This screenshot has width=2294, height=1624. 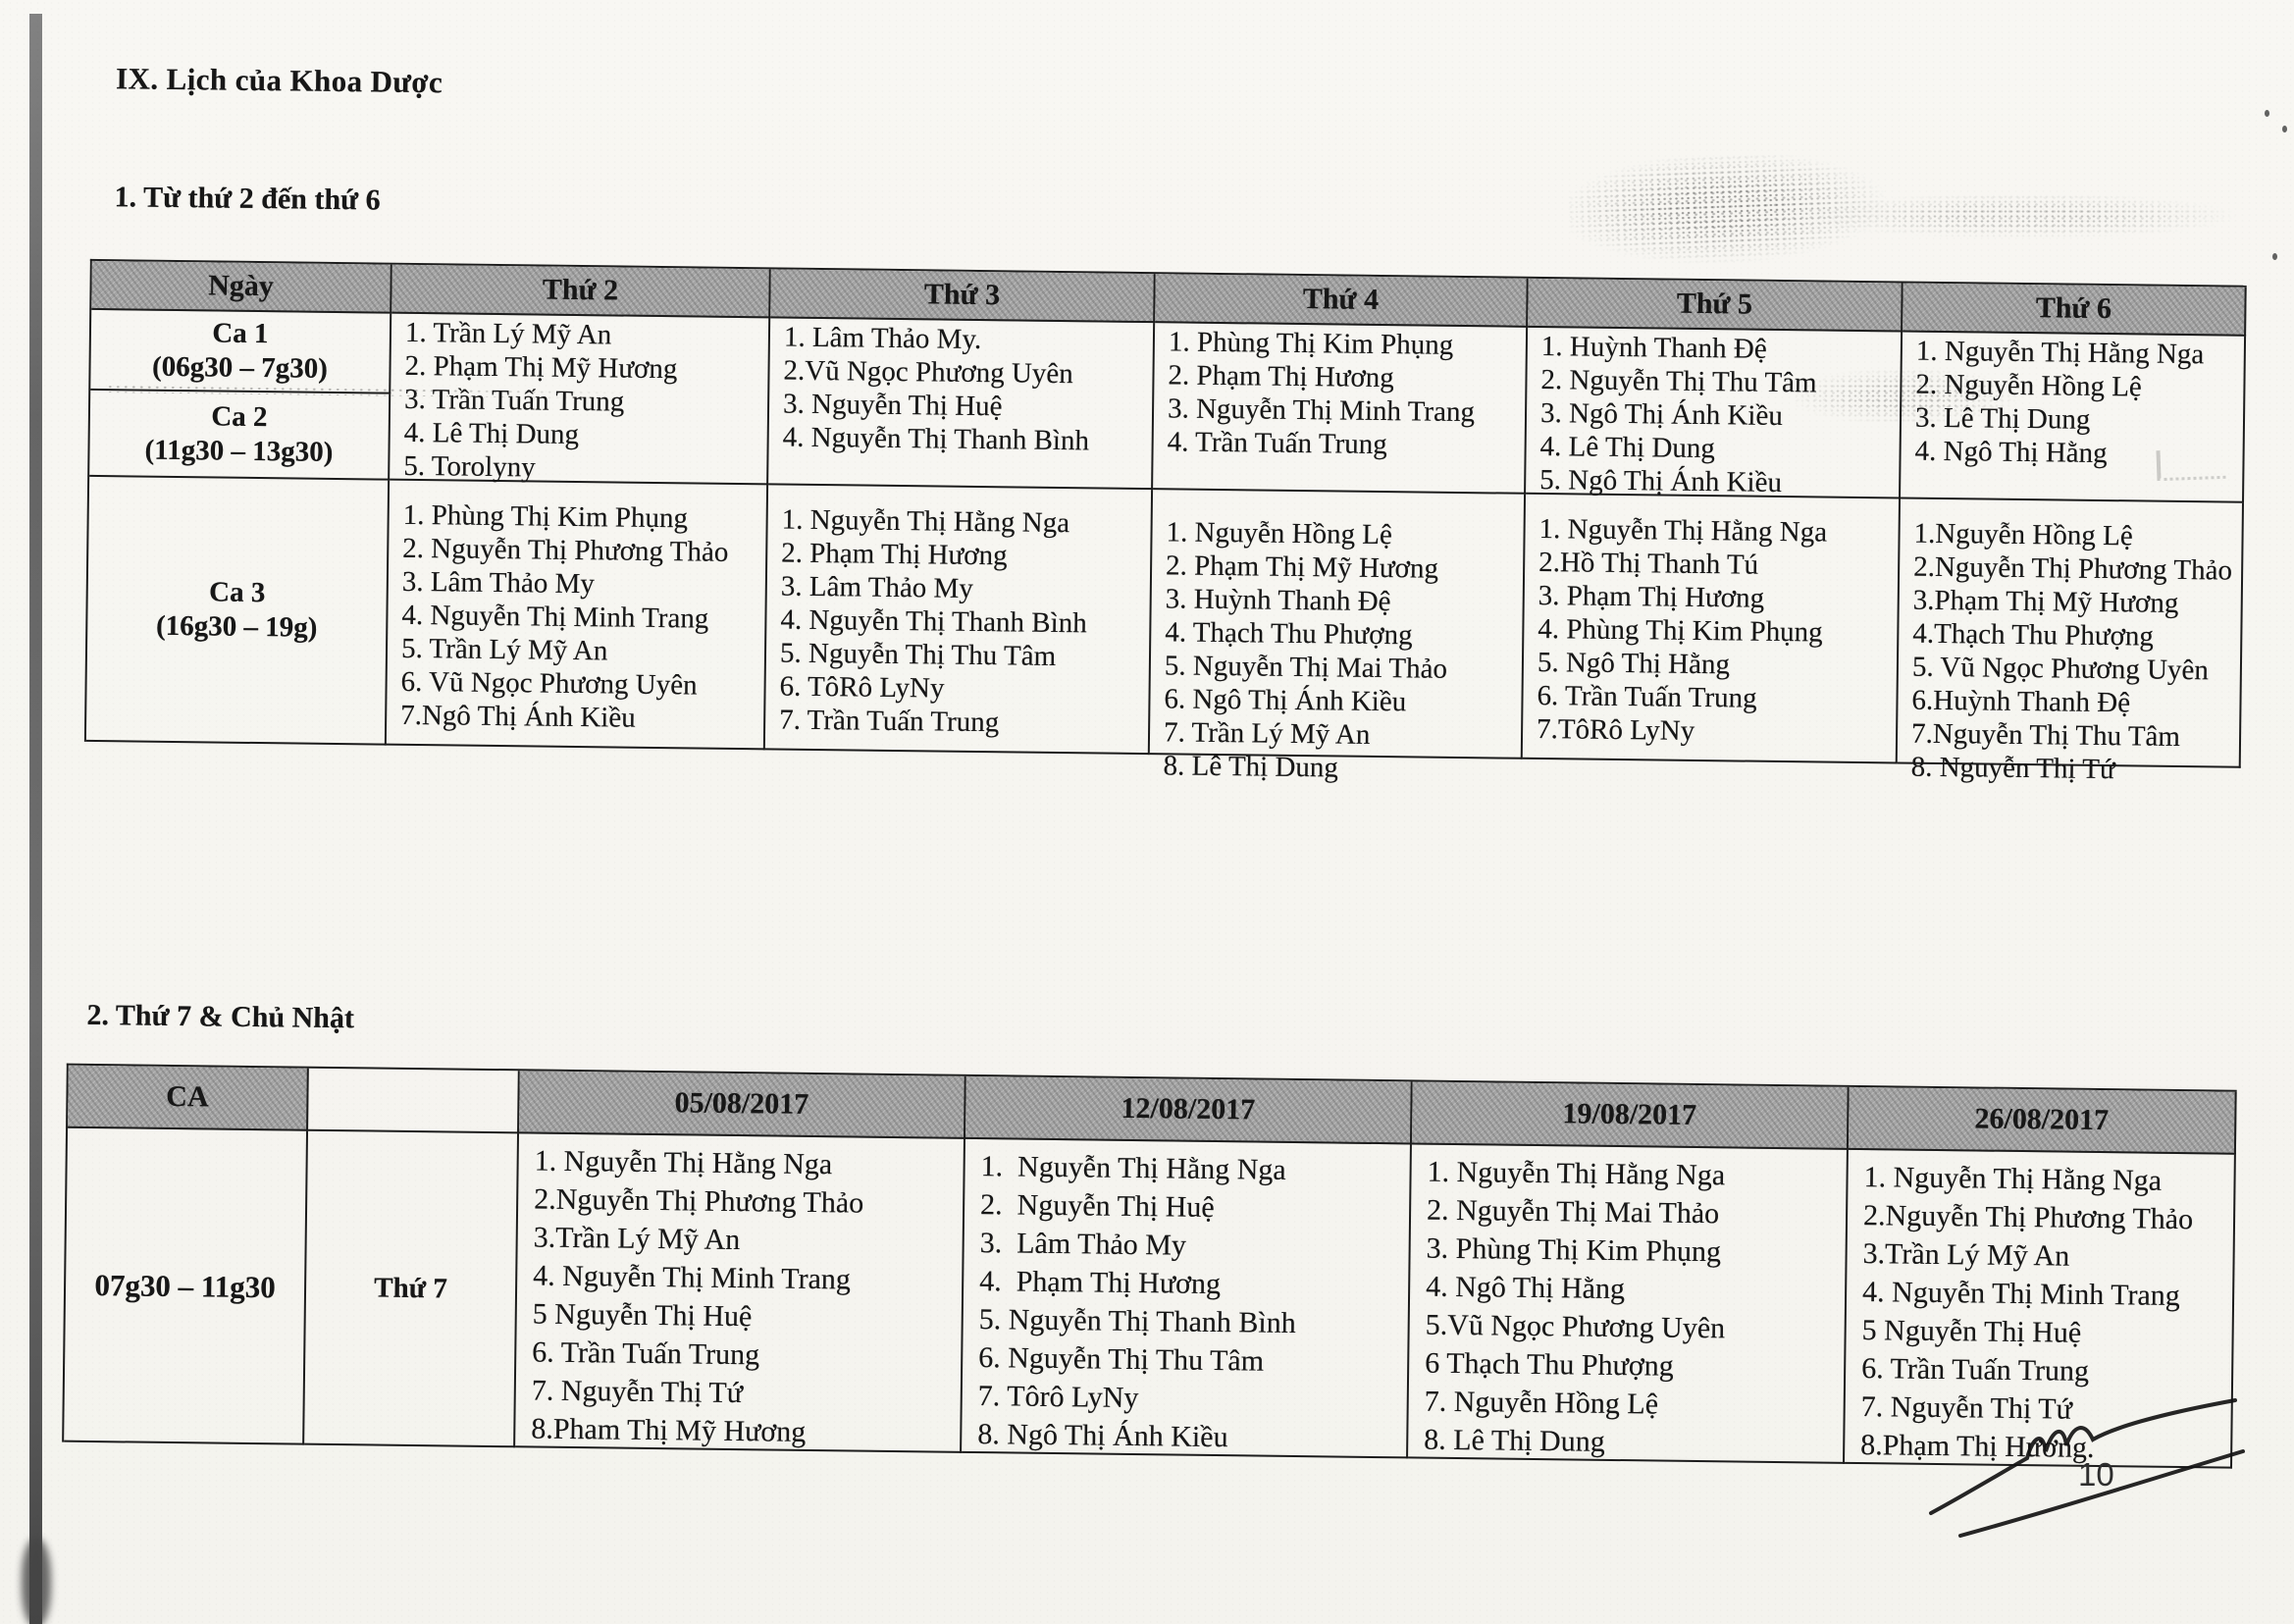 I want to click on col-header-thu5: Thứ 5, so click(x=1715, y=305).